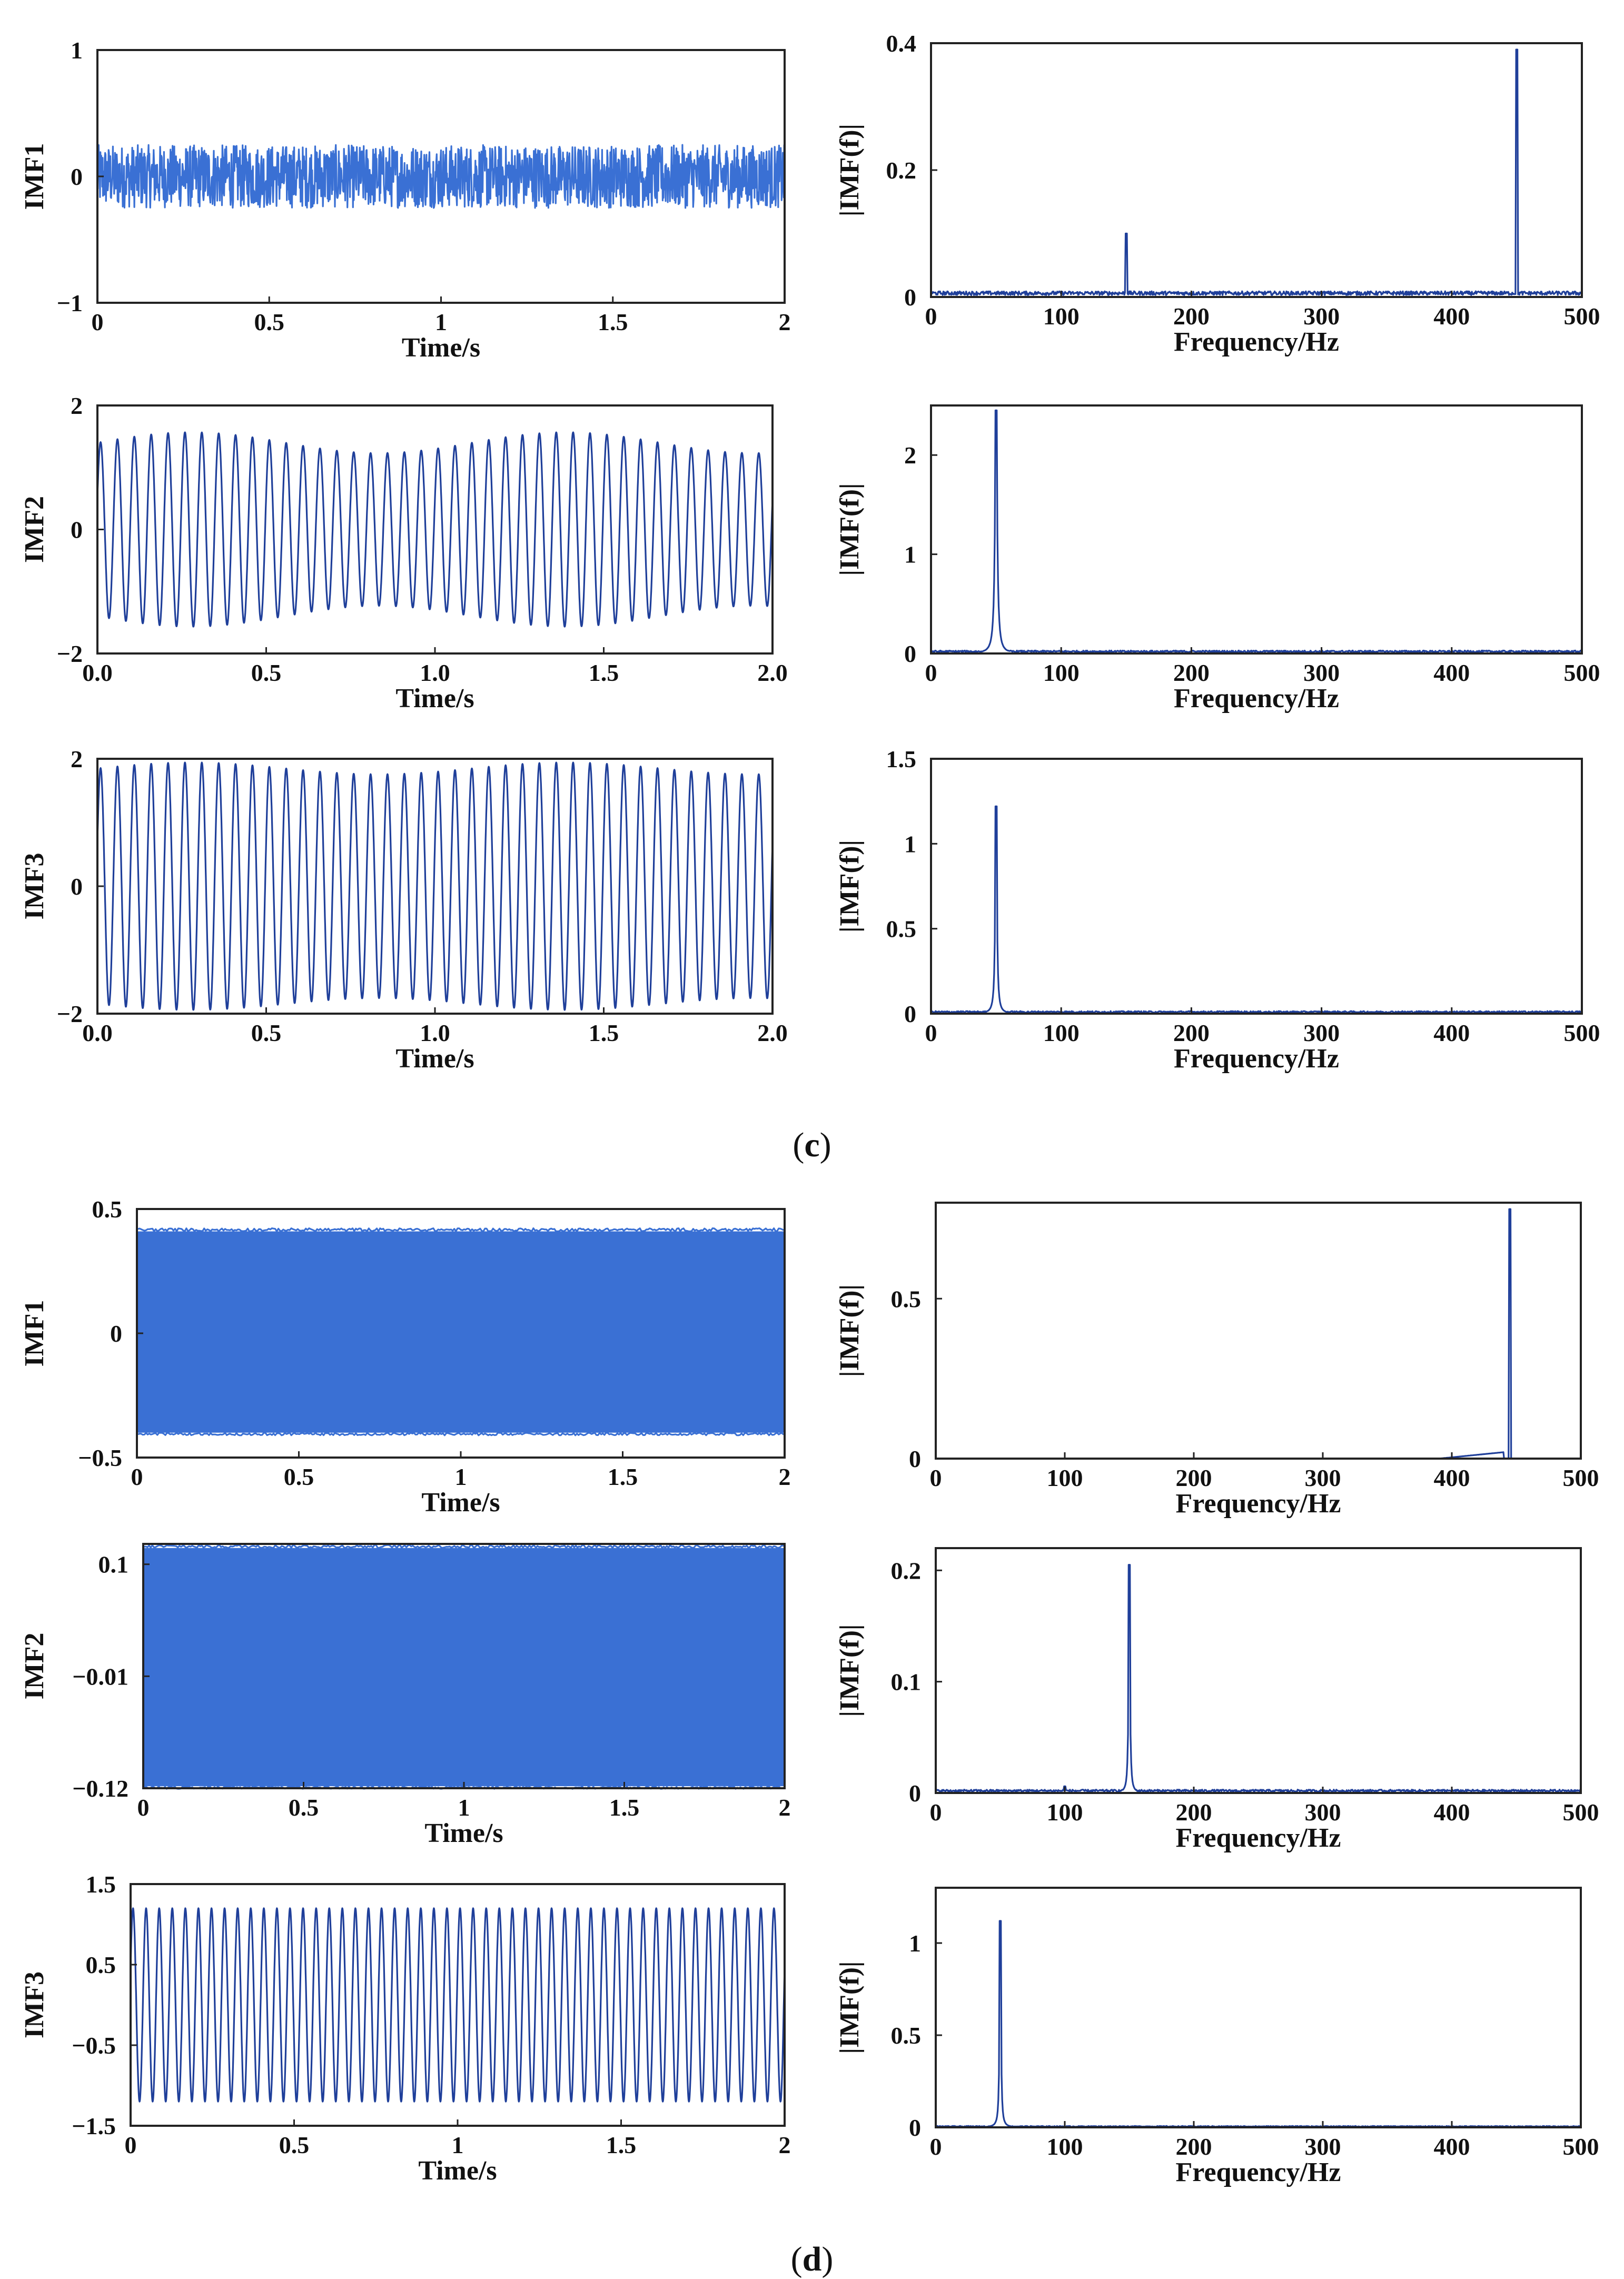  Describe the element at coordinates (34, 1333) in the screenshot. I see `y-axis-title: IMF1` at that location.